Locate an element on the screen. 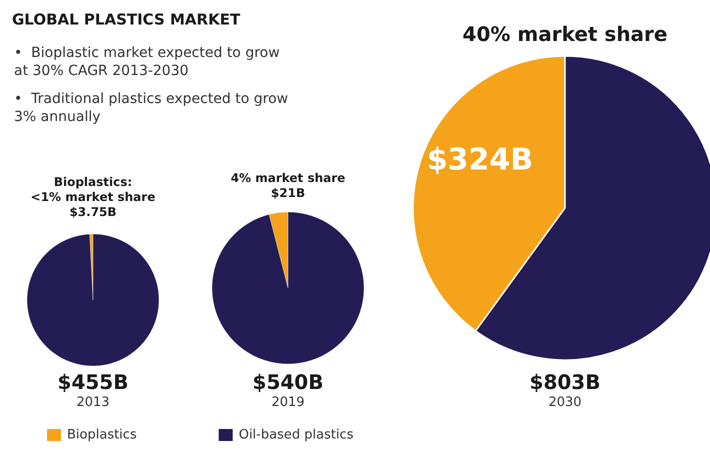 The width and height of the screenshot is (710, 450). text: 4% market share is located at coordinates (288, 178).